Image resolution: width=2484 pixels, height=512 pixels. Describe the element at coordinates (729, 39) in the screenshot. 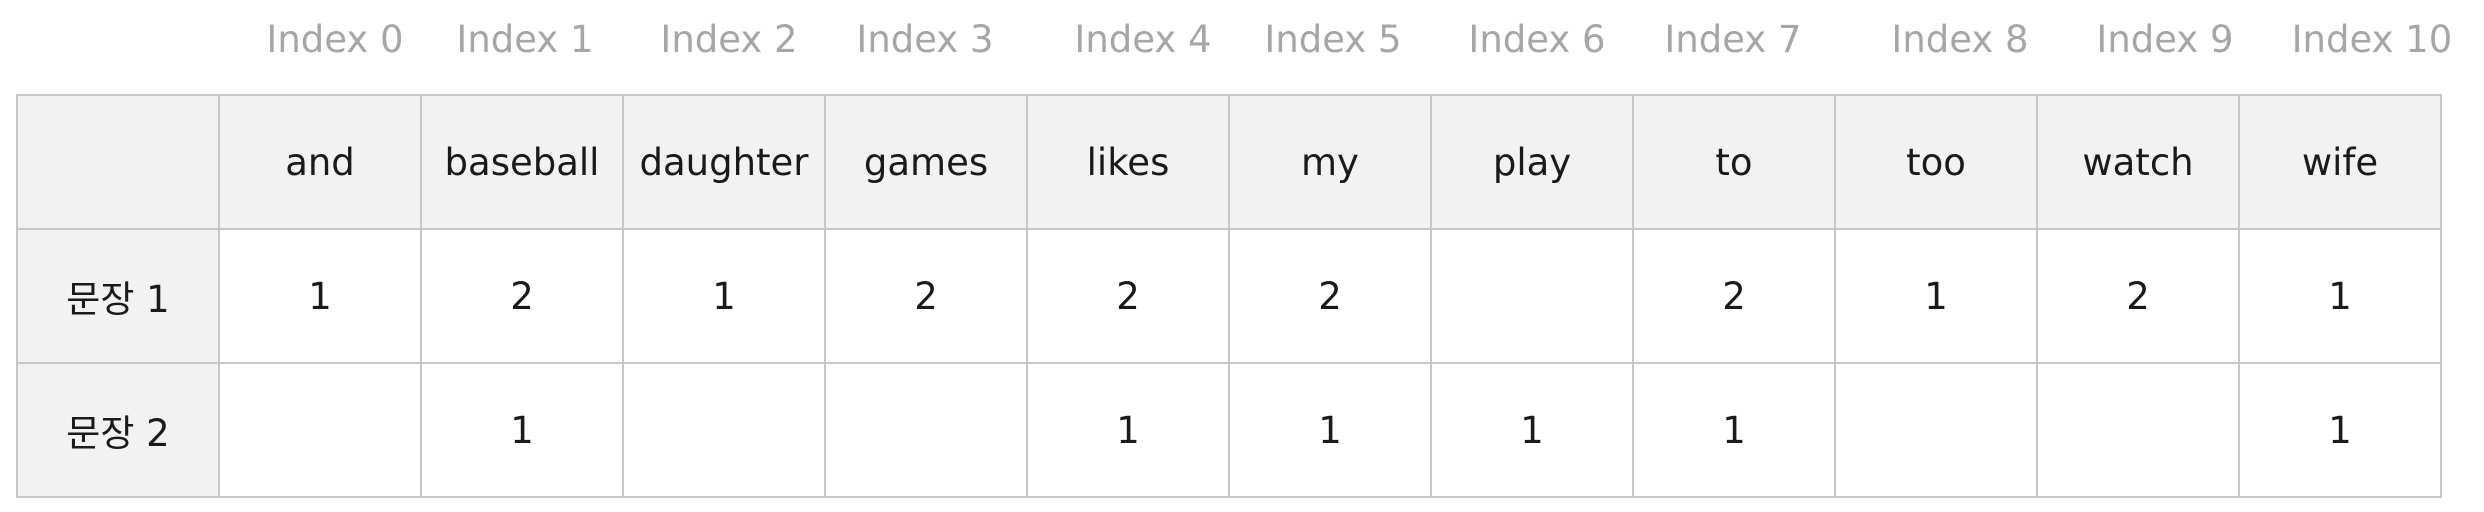

I see `index-label-2: Index 2` at that location.